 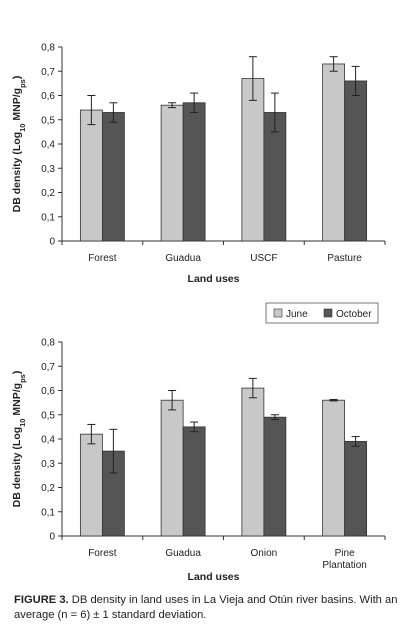 I want to click on bar-june-pine-plantation, so click(x=334, y=468).